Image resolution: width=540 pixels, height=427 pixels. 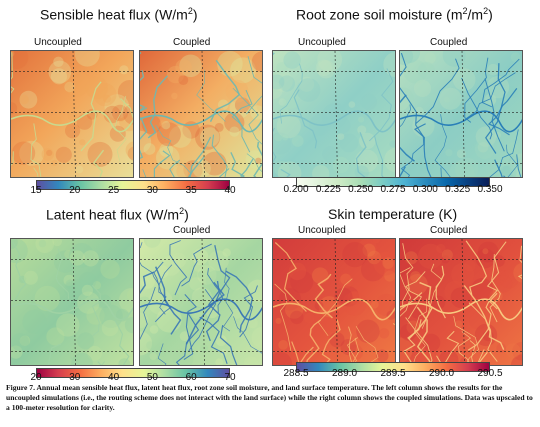 I want to click on colorbar-tick-label: 0.325, so click(x=458, y=189).